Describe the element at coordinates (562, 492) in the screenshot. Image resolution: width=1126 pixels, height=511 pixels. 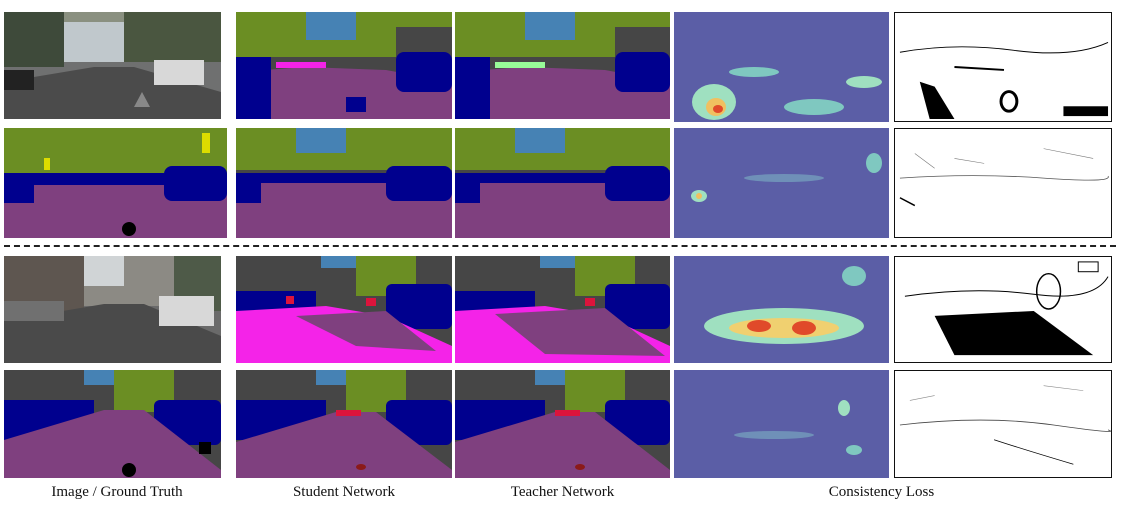
I see `caption-teacher-network: Teacher Network` at that location.